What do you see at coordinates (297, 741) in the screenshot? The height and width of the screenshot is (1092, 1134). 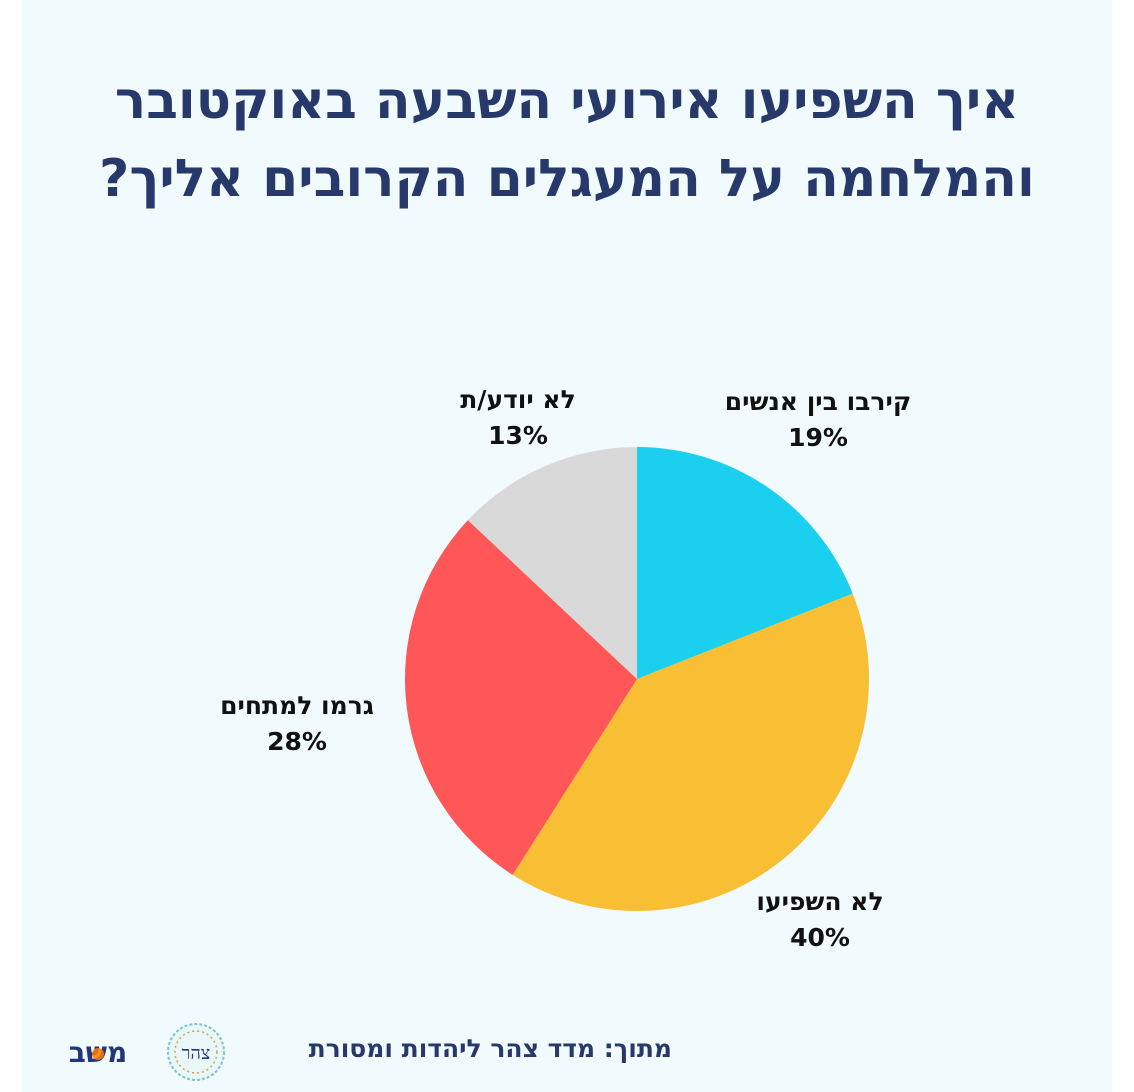 I see `slice-label-2-value: 28%` at bounding box center [297, 741].